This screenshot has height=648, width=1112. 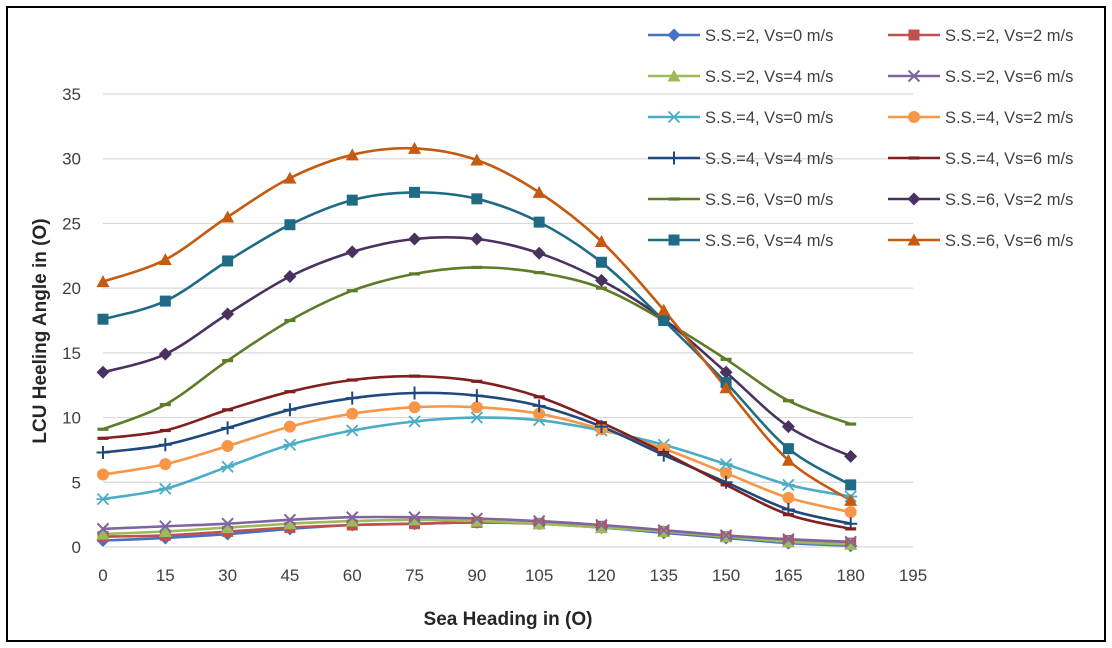 What do you see at coordinates (1009, 36) in the screenshot?
I see `legend-label: S.S.=2, Vs=2 m/s` at bounding box center [1009, 36].